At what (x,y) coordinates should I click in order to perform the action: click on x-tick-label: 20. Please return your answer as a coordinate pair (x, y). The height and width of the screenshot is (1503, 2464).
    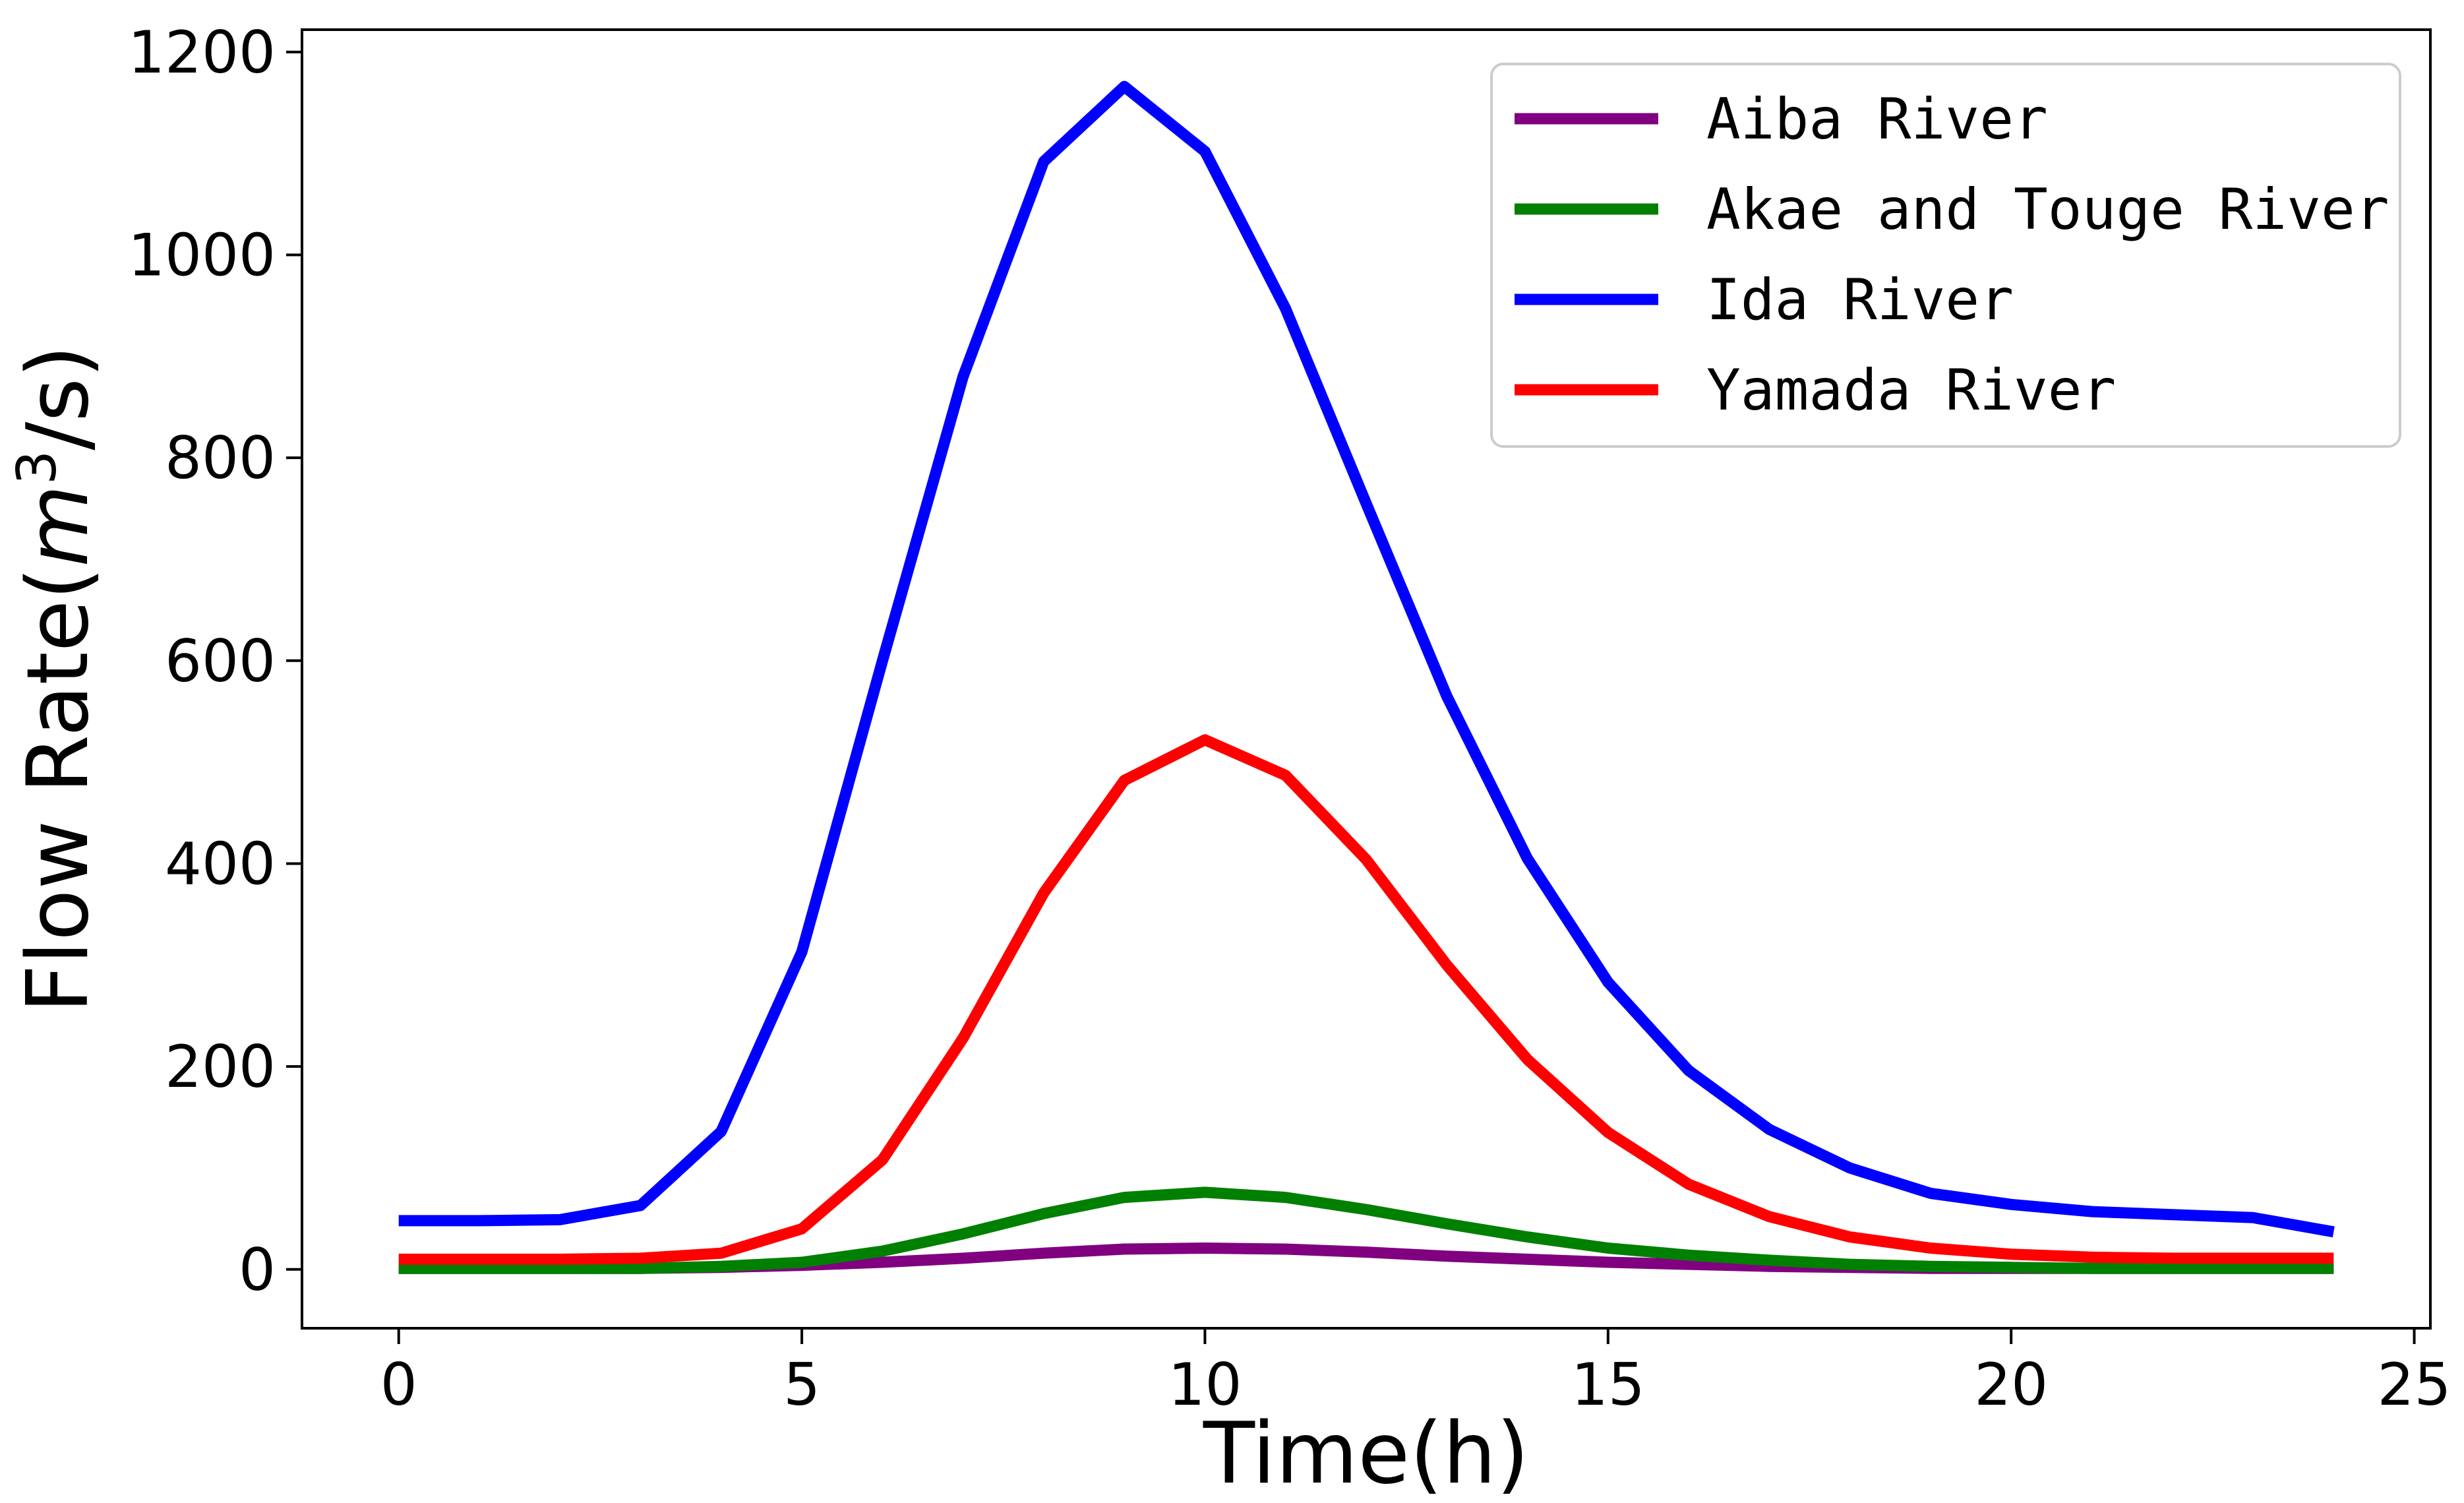
    Looking at the image, I should click on (2011, 1385).